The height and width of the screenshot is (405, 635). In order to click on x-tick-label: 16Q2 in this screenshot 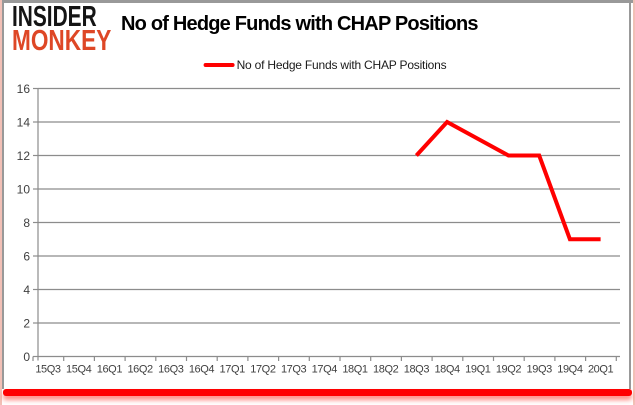, I will do `click(140, 370)`.